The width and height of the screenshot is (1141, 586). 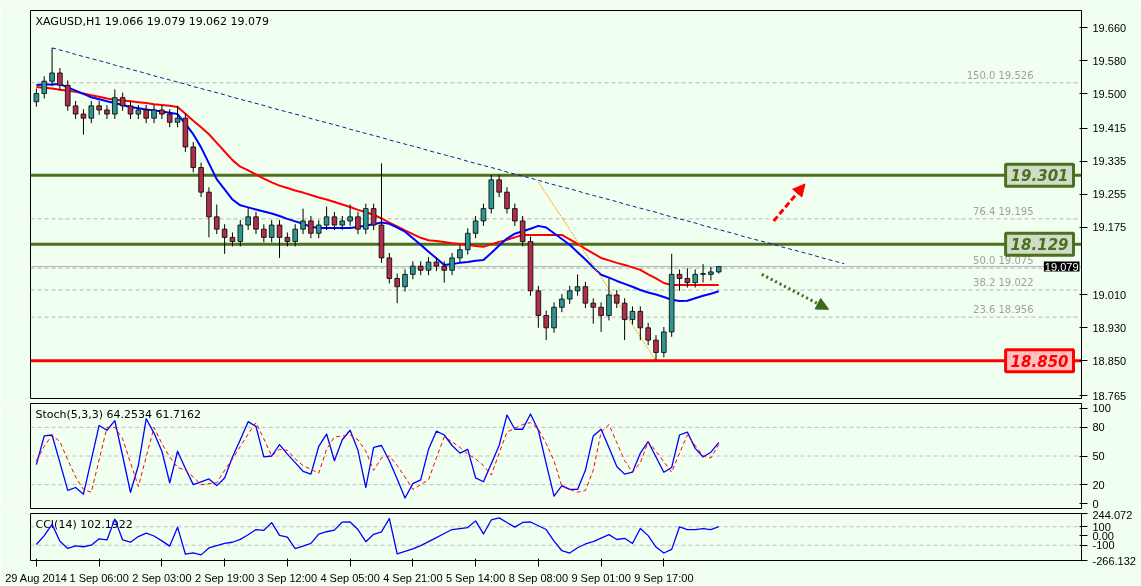 I want to click on x-tick-label: 8 Sep 08:00, so click(x=538, y=577).